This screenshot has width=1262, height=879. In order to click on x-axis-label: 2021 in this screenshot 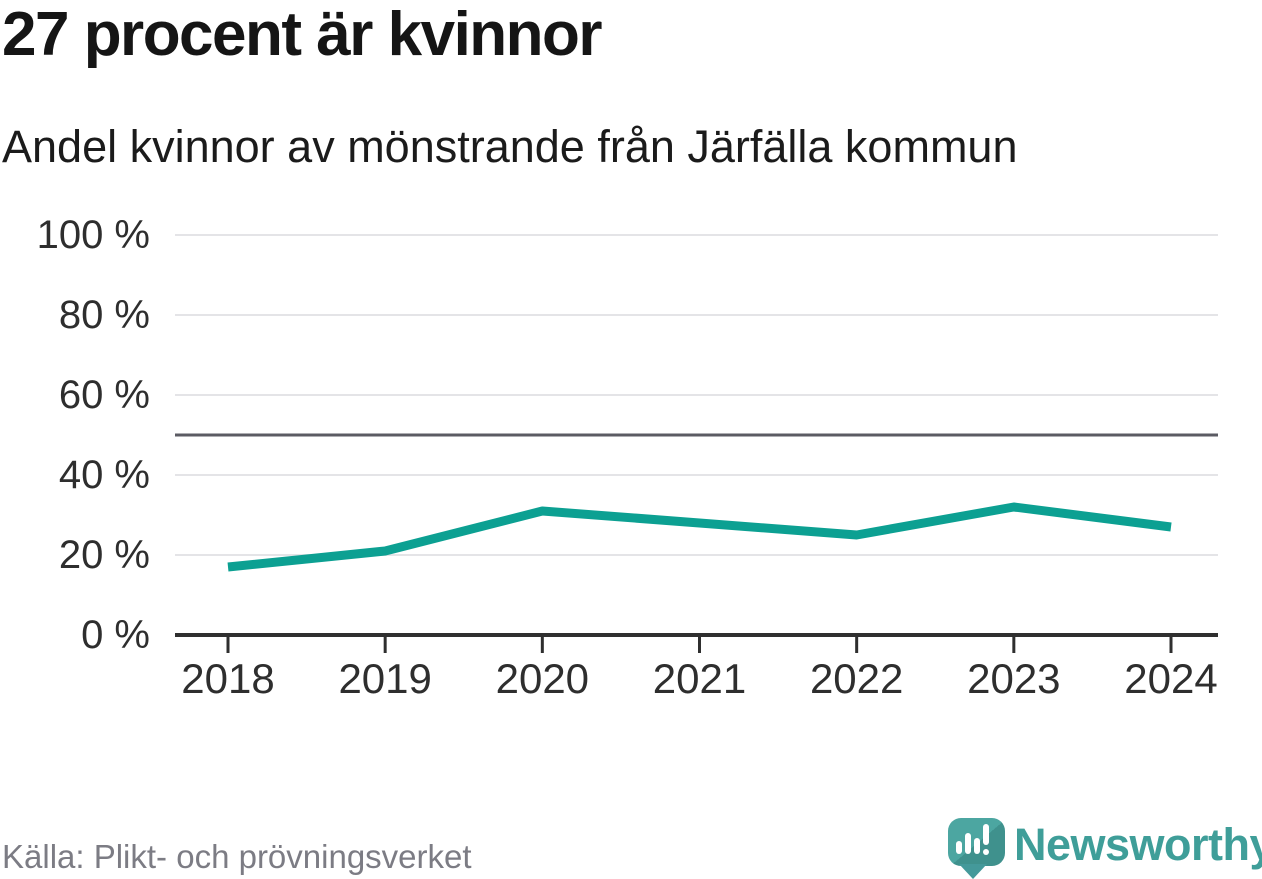, I will do `click(699, 678)`.